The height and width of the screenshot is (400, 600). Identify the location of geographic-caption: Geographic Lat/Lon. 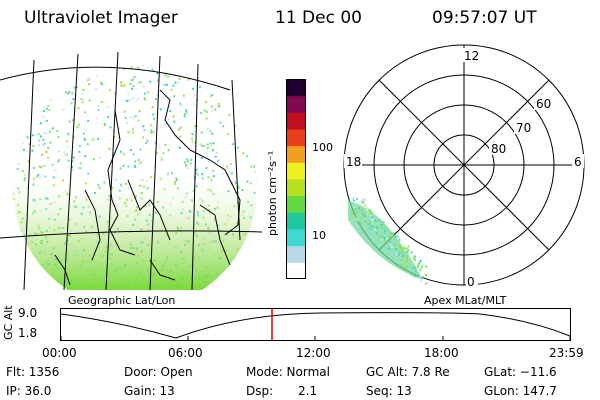
(122, 300).